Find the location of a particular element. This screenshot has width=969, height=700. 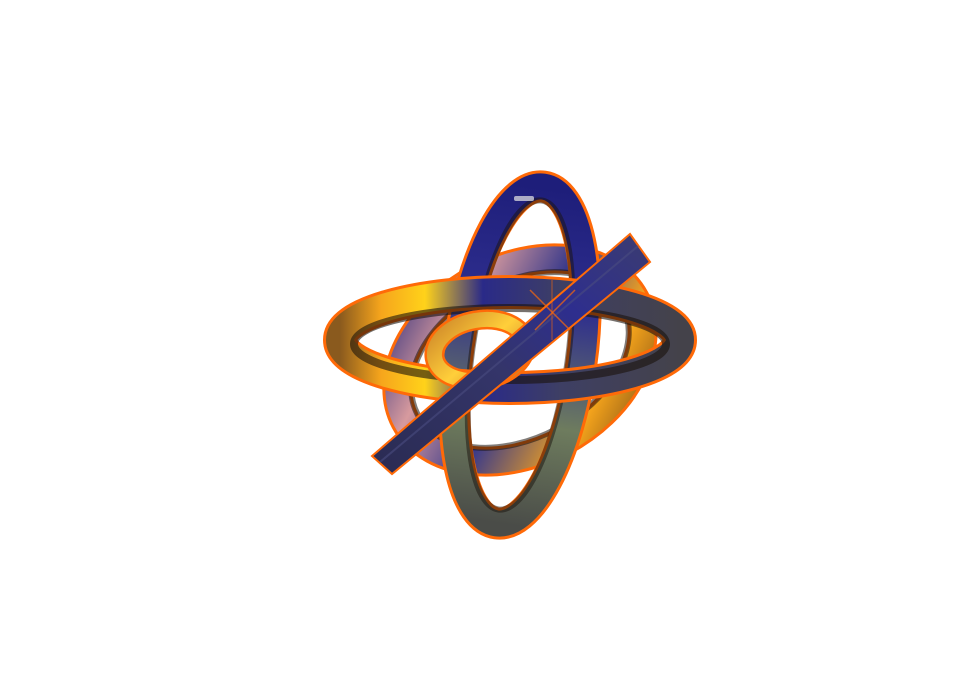

top-highlight is located at coordinates (524, 198).